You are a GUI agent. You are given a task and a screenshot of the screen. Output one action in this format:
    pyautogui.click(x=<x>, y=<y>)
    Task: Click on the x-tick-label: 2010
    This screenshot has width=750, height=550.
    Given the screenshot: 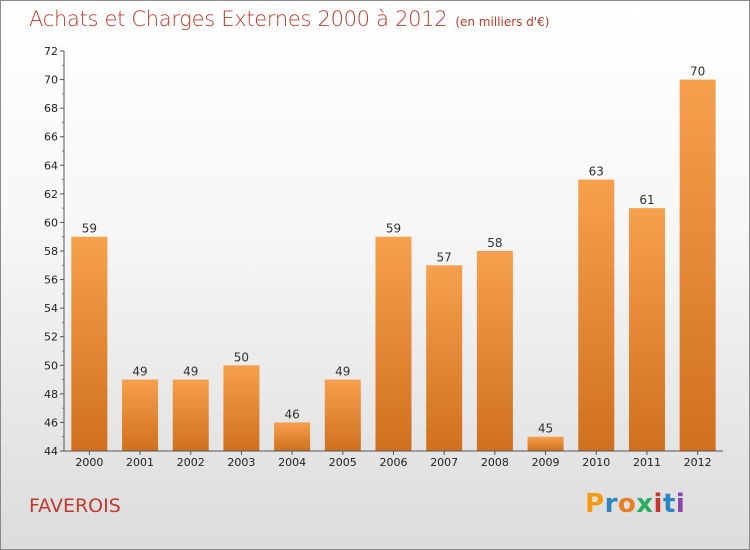 What is the action you would take?
    pyautogui.click(x=596, y=462)
    